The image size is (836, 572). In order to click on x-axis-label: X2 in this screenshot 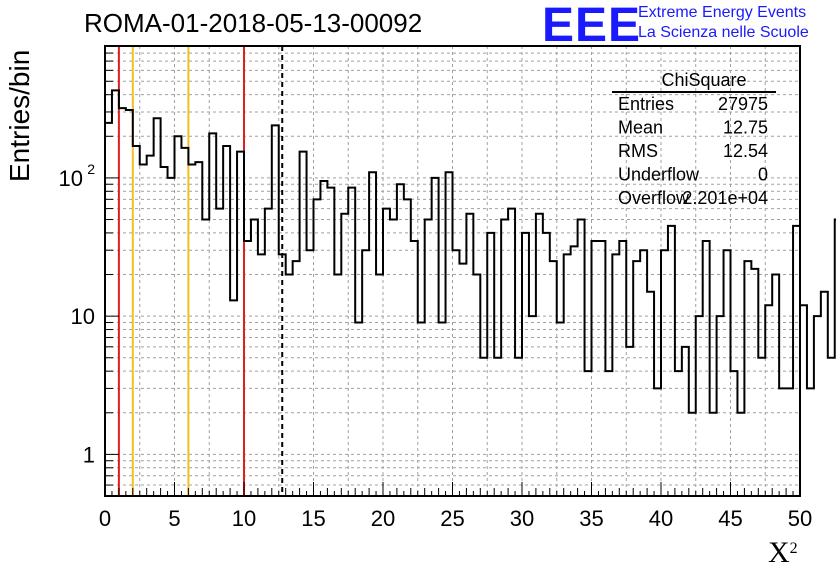, I will do `click(783, 553)`.